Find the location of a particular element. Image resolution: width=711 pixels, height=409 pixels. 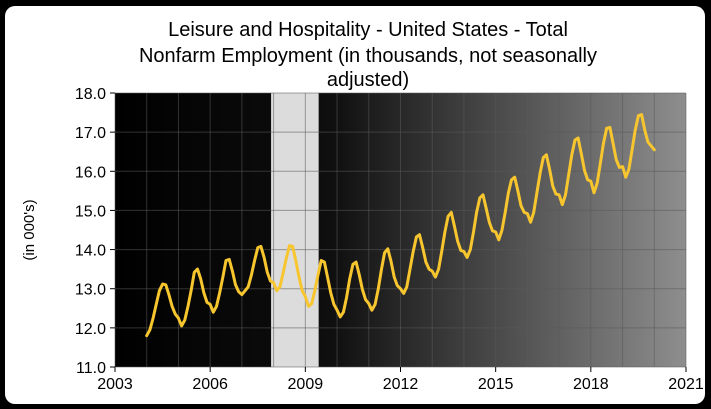

x-tick-label: 2015 is located at coordinates (496, 384).